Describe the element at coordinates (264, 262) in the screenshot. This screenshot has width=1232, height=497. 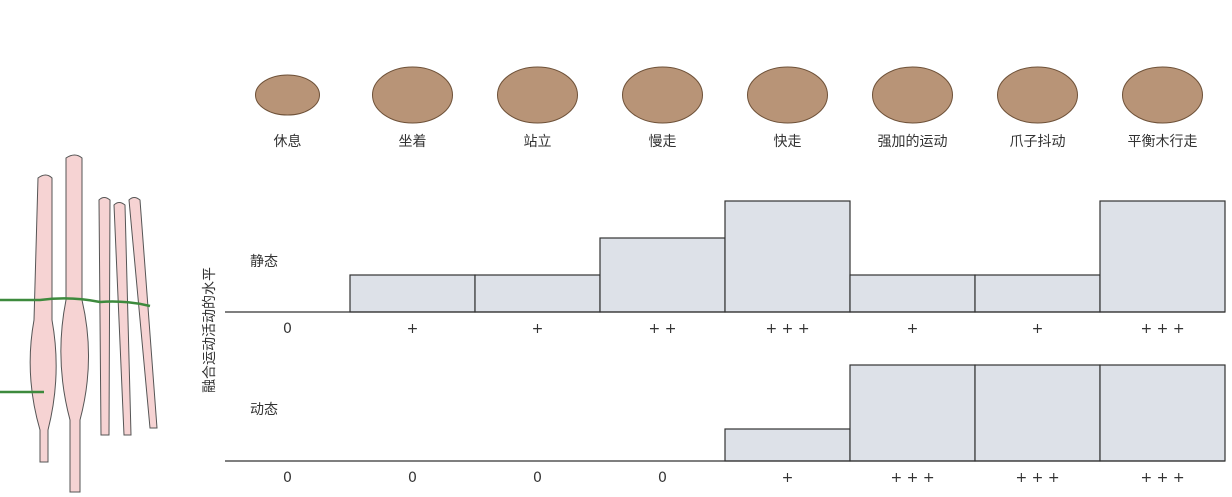
I see `series-label: 静态` at that location.